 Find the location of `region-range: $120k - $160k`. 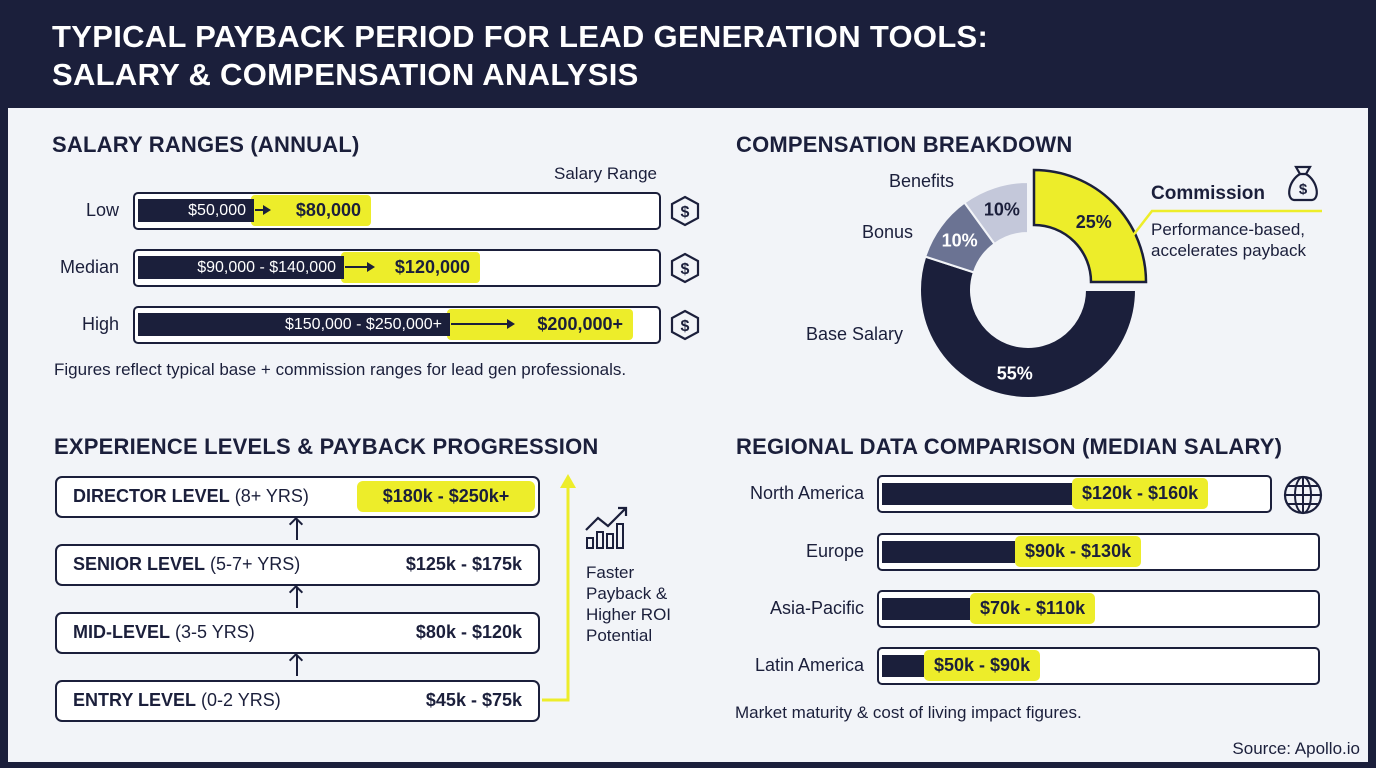

region-range: $120k - $160k is located at coordinates (1140, 493).